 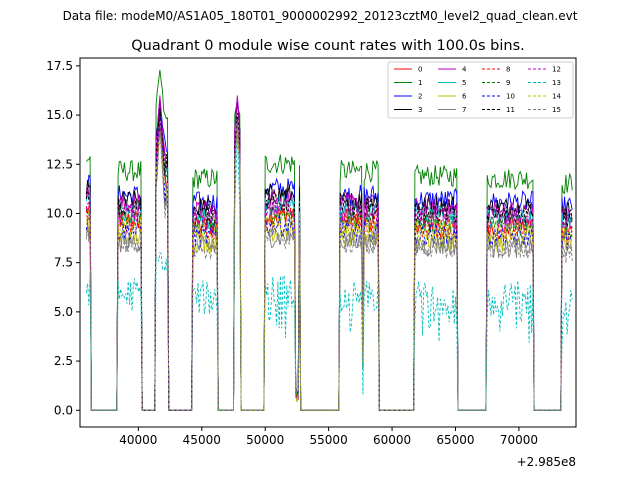 What do you see at coordinates (480, 90) in the screenshot?
I see `legend-frame` at bounding box center [480, 90].